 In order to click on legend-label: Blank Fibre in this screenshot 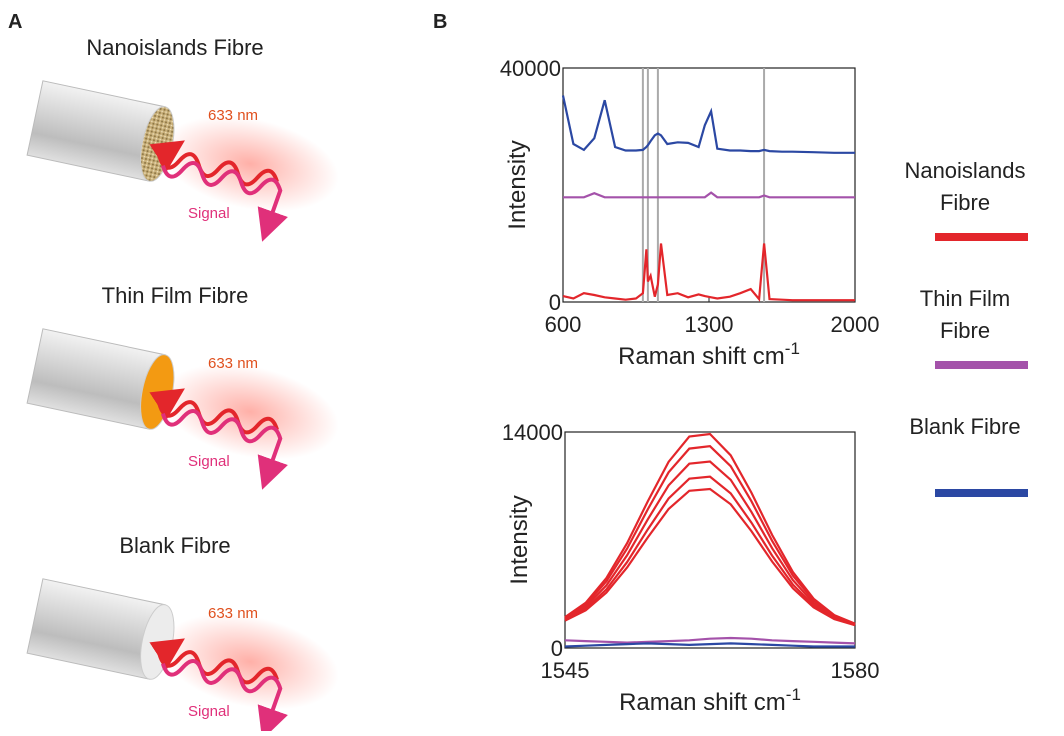, I will do `click(965, 426)`.